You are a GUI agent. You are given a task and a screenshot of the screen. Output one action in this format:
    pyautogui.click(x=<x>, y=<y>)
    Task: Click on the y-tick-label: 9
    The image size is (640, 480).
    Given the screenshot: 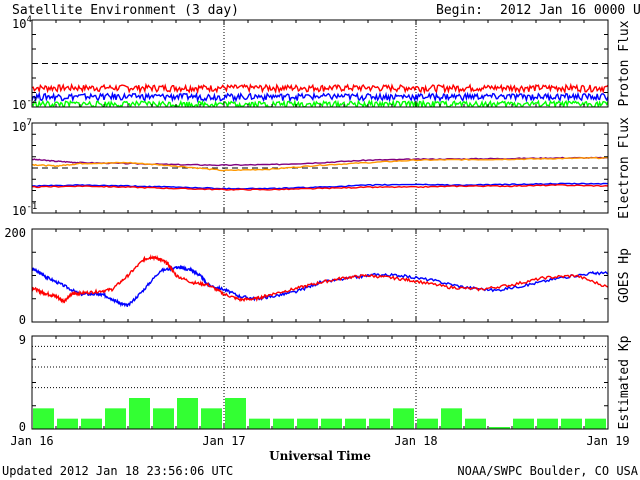 What is the action you would take?
    pyautogui.click(x=22, y=340)
    